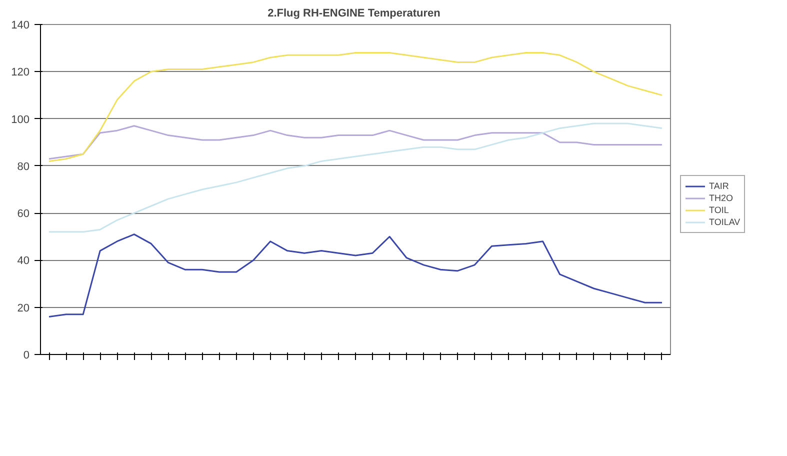 This screenshot has width=787, height=456. Describe the element at coordinates (20, 26) in the screenshot. I see `y-tick-label: 140` at that location.